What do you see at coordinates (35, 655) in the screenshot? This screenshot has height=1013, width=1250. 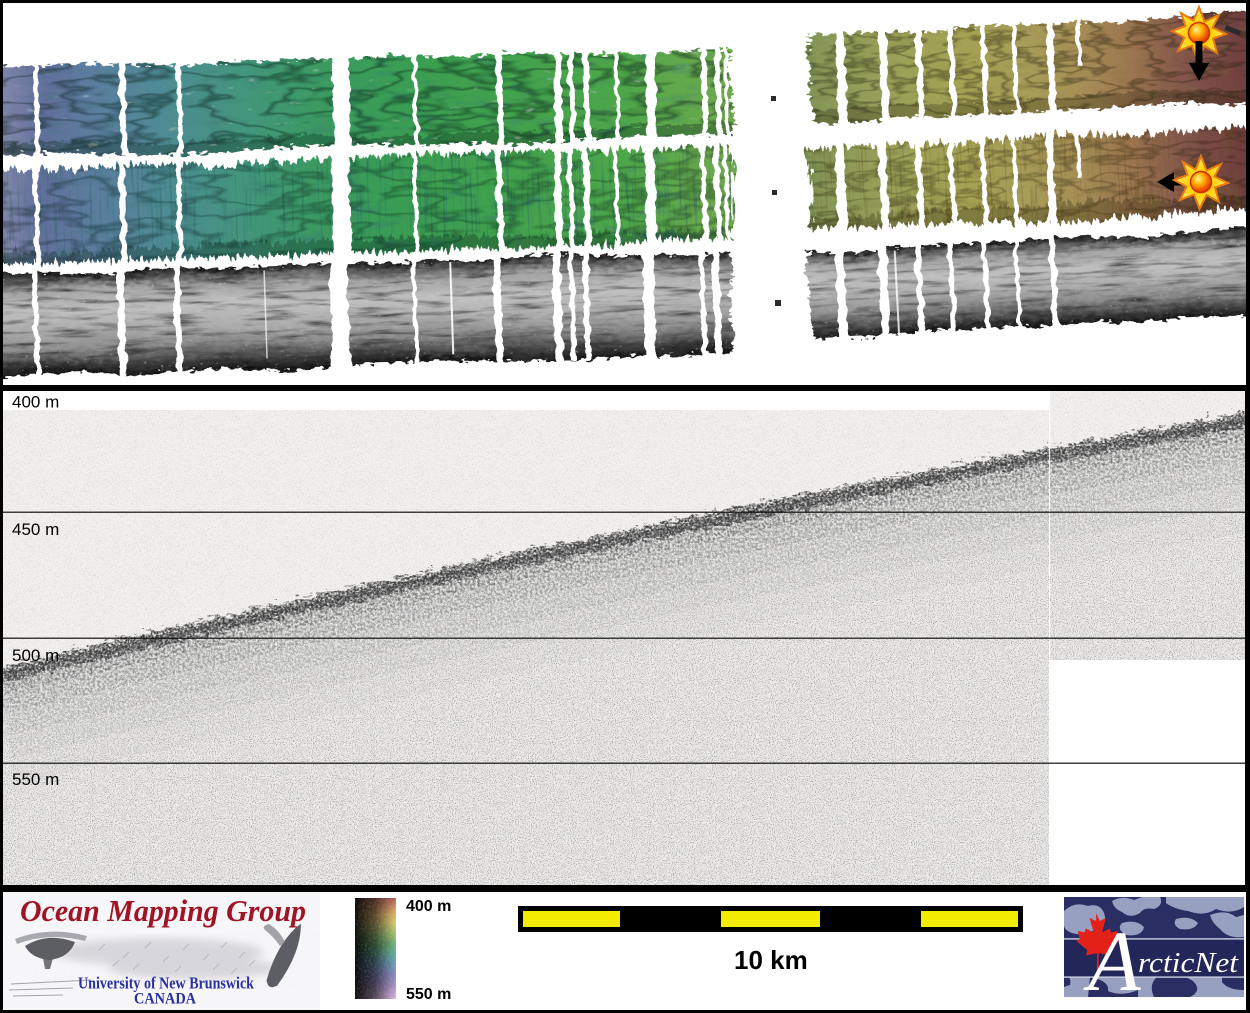 I see `svg-text: 500 m` at bounding box center [35, 655].